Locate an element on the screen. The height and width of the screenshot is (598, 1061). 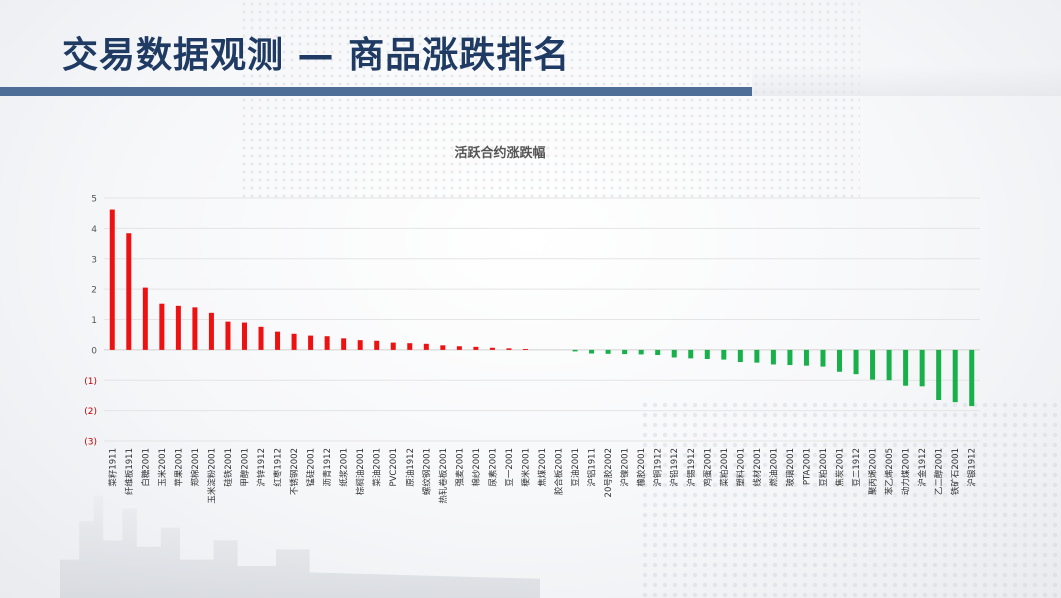
x-tick-label: 红枣1912 is located at coordinates (278, 467).